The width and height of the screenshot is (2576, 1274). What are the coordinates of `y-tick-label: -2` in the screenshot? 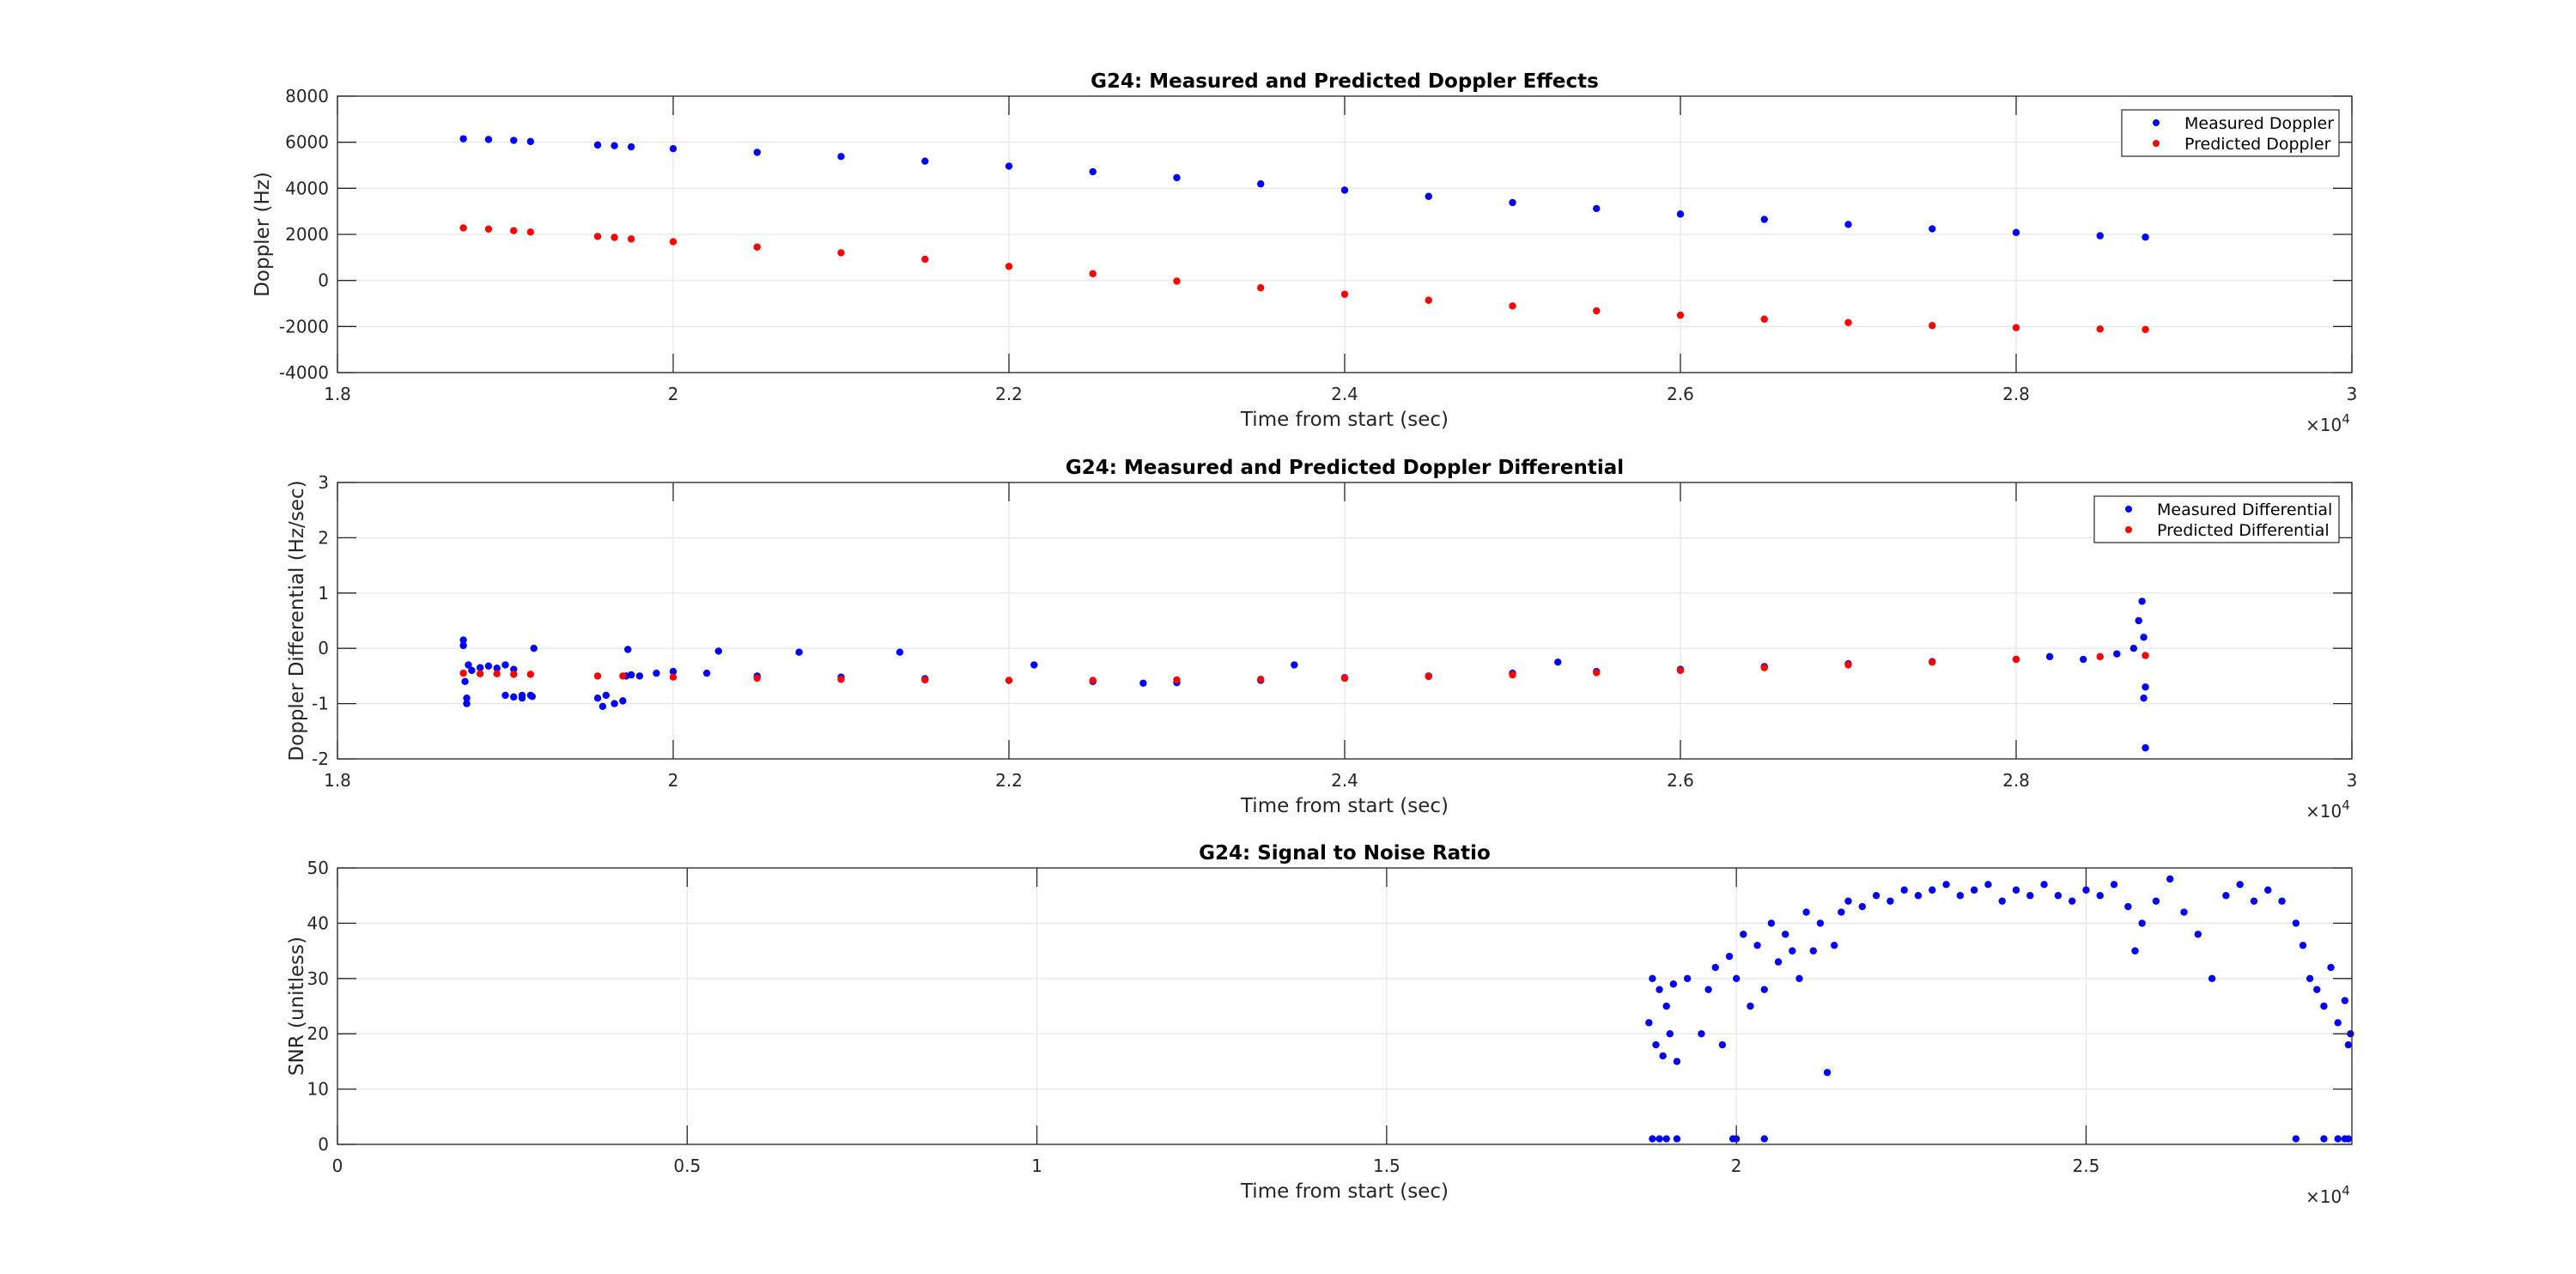 It's located at (321, 759).